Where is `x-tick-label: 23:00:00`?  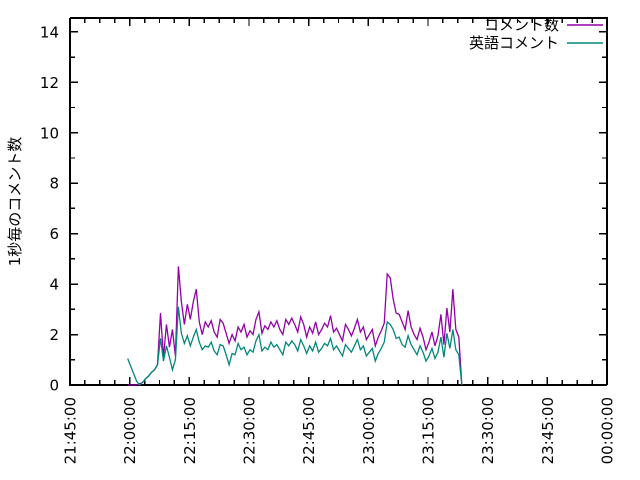
x-tick-label: 23:00:00 is located at coordinates (369, 430).